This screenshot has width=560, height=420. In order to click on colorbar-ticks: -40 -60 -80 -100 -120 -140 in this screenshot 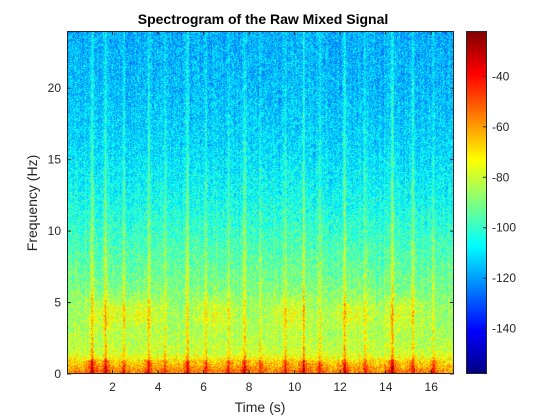, I will do `click(499, 202)`.